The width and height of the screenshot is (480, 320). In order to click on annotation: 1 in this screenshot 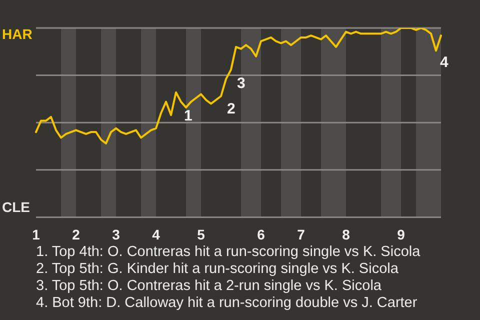, I will do `click(188, 115)`.